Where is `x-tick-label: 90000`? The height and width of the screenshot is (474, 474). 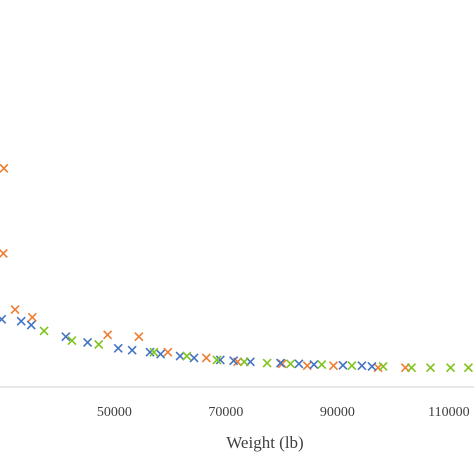 x-tick-label: 90000 is located at coordinates (337, 412).